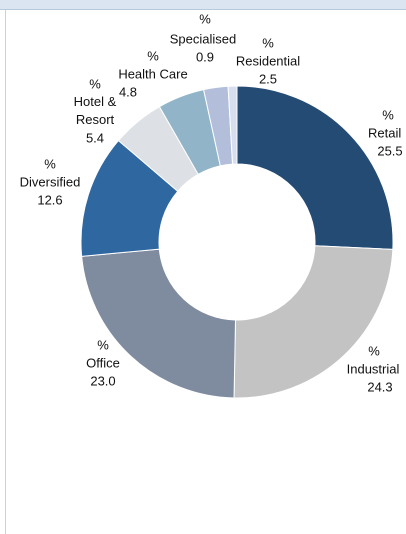  What do you see at coordinates (268, 78) in the screenshot?
I see `value-label: 2.5` at bounding box center [268, 78].